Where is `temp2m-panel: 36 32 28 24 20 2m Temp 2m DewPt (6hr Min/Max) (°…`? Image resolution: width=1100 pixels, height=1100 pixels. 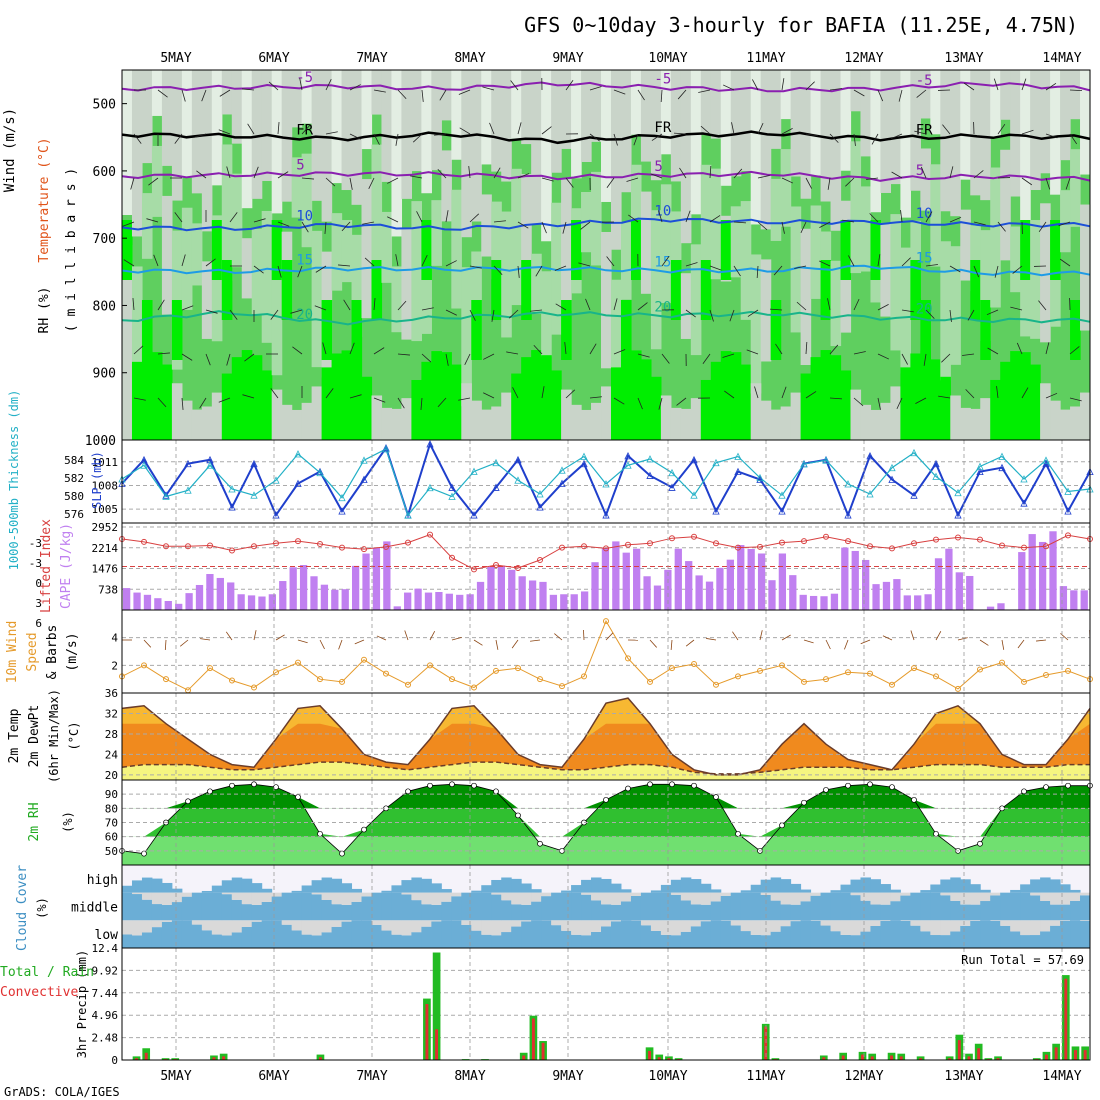
temp2m-panel: 36 32 28 24 20 2m Temp 2m DewPt (6hr Min/Max) (°… is located at coordinates (549, 735).